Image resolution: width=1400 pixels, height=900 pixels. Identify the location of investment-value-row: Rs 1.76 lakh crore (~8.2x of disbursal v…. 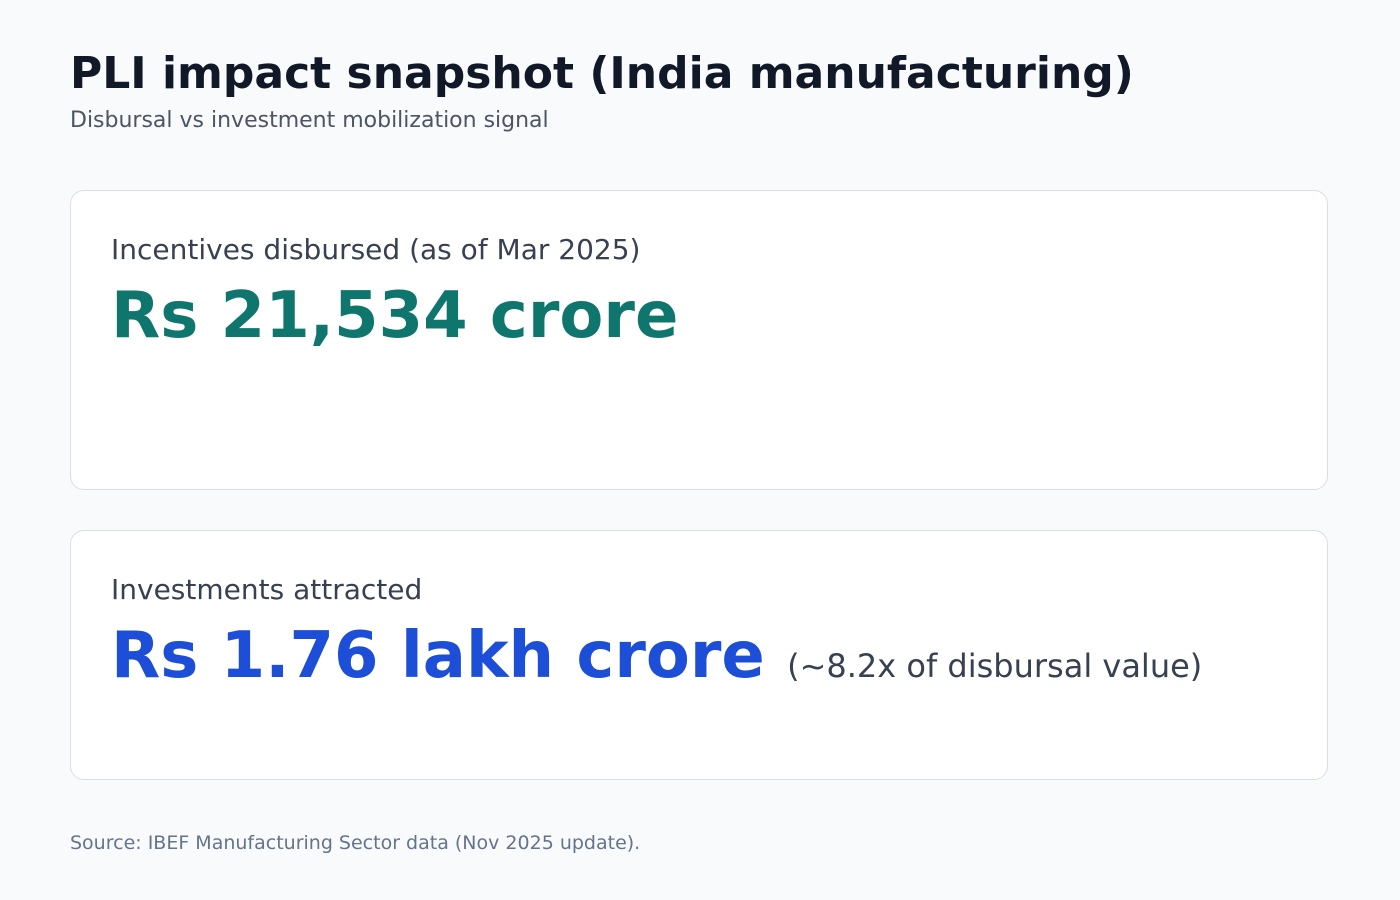
(656, 656).